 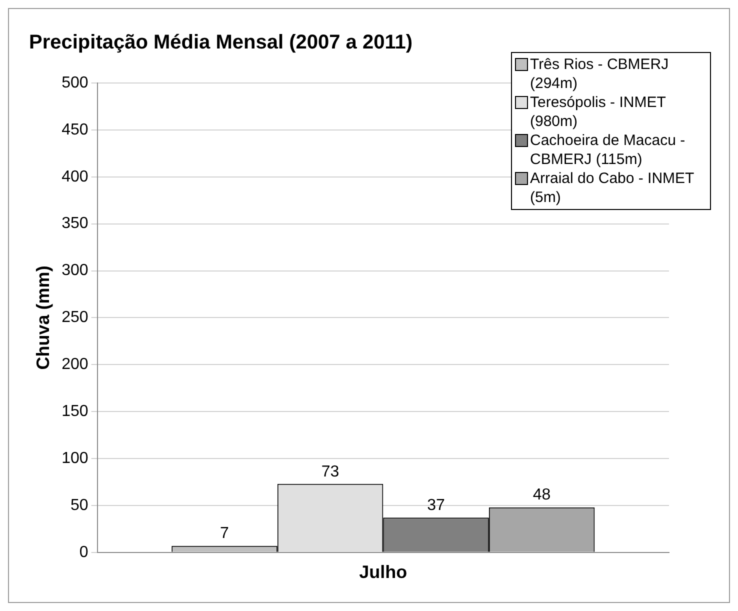 I want to click on data-label: 48, so click(x=541, y=495).